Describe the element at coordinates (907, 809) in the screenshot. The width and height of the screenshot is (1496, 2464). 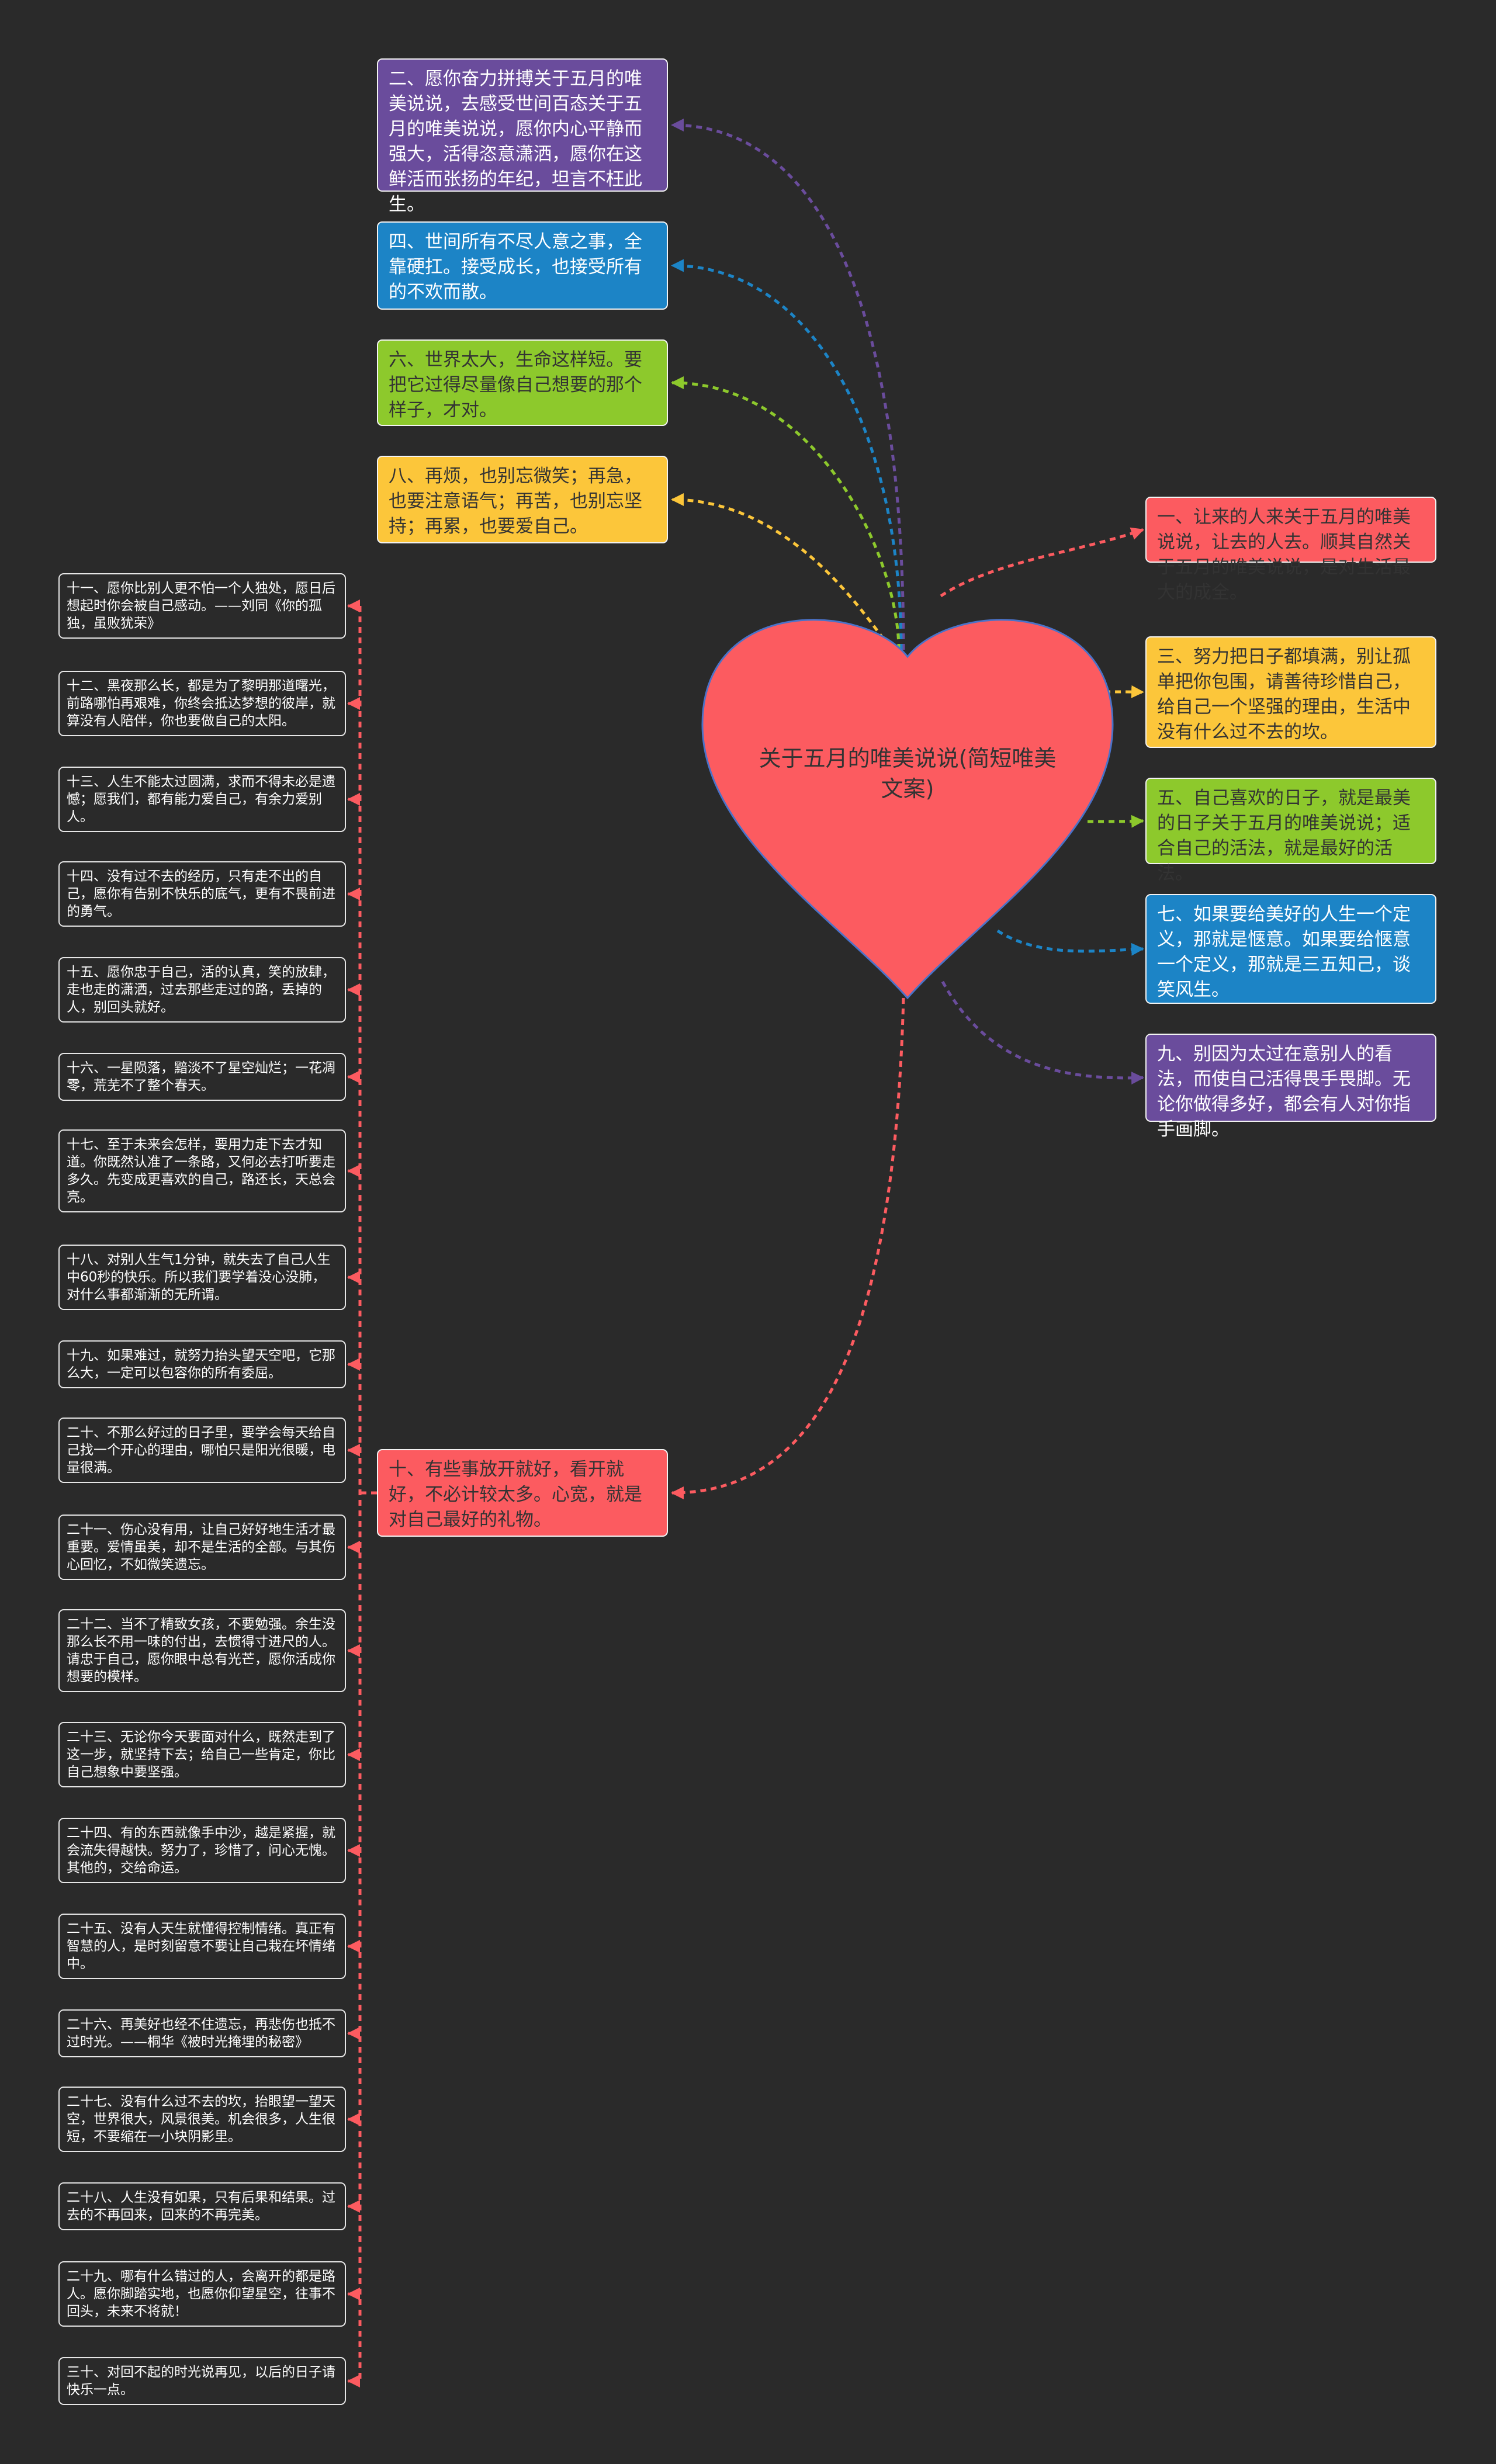
I see `center-heart-shape` at that location.